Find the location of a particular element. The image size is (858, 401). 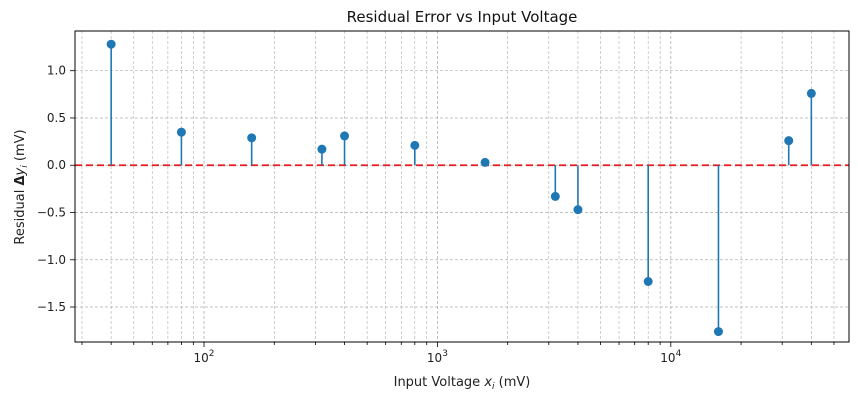

y-tick-label: 0.0 is located at coordinates (56, 165).